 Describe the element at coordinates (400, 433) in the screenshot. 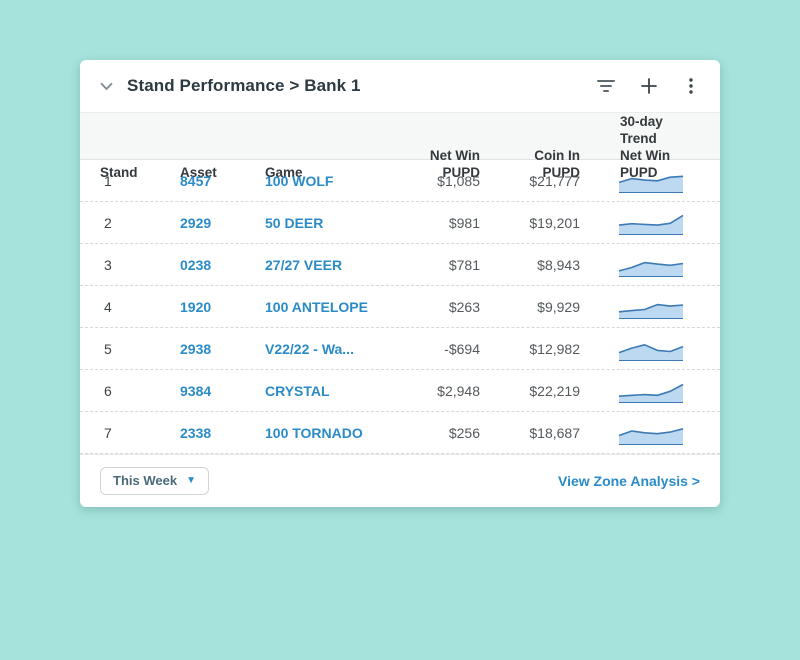

I see `table-row: 7 2338 100 TORNADO $256 $18,687` at that location.